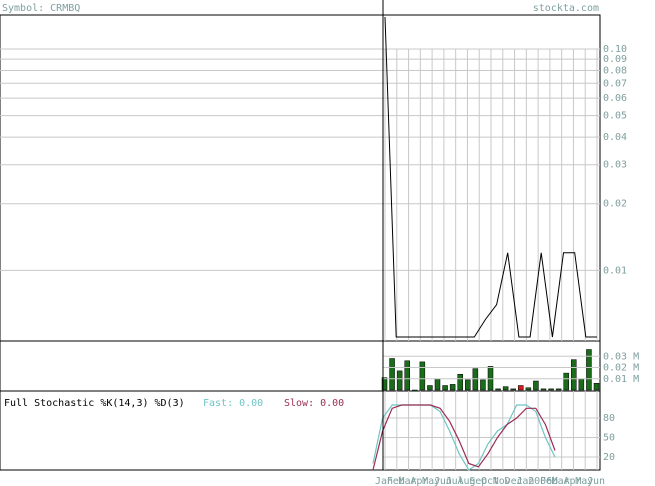  What do you see at coordinates (514, 481) in the screenshot?
I see `x-tick-label: Dec` at bounding box center [514, 481].